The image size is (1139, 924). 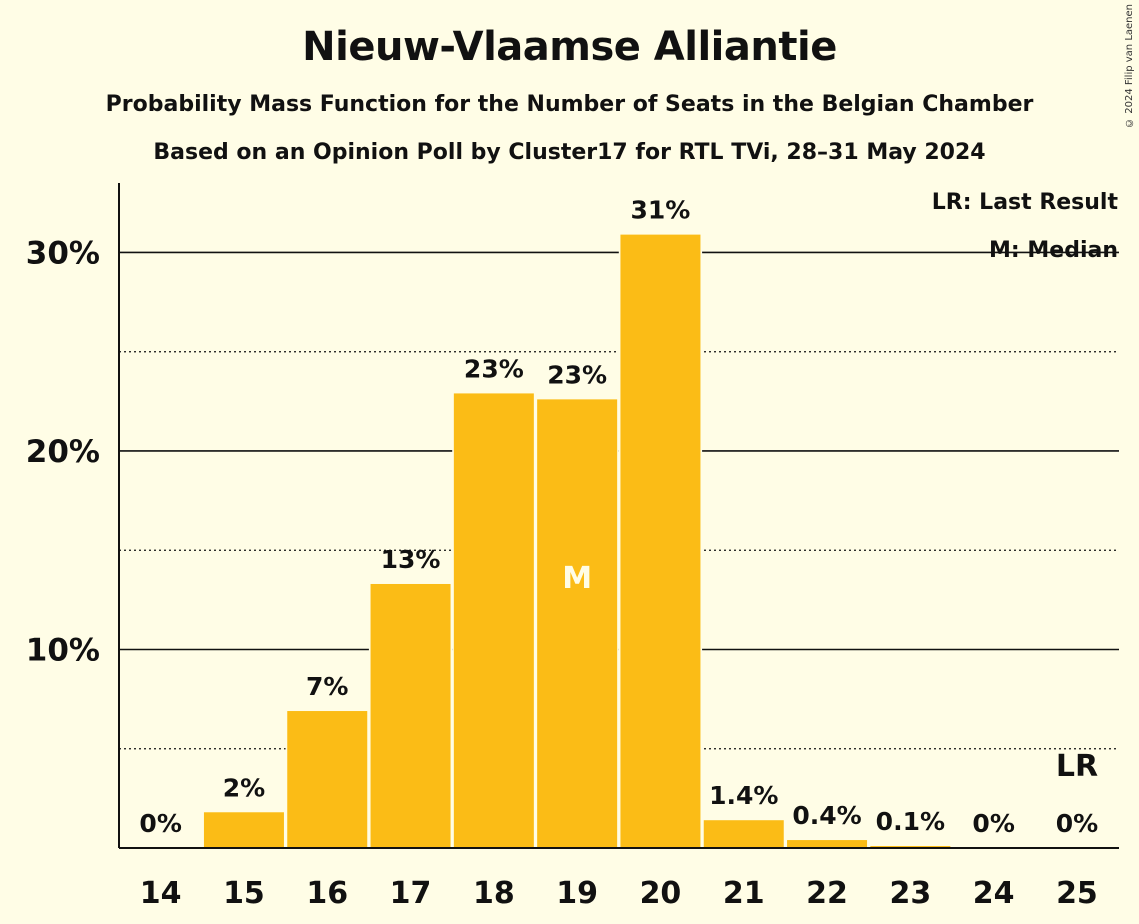 What do you see at coordinates (743, 795) in the screenshot?
I see `data-label: 1.4%` at bounding box center [743, 795].